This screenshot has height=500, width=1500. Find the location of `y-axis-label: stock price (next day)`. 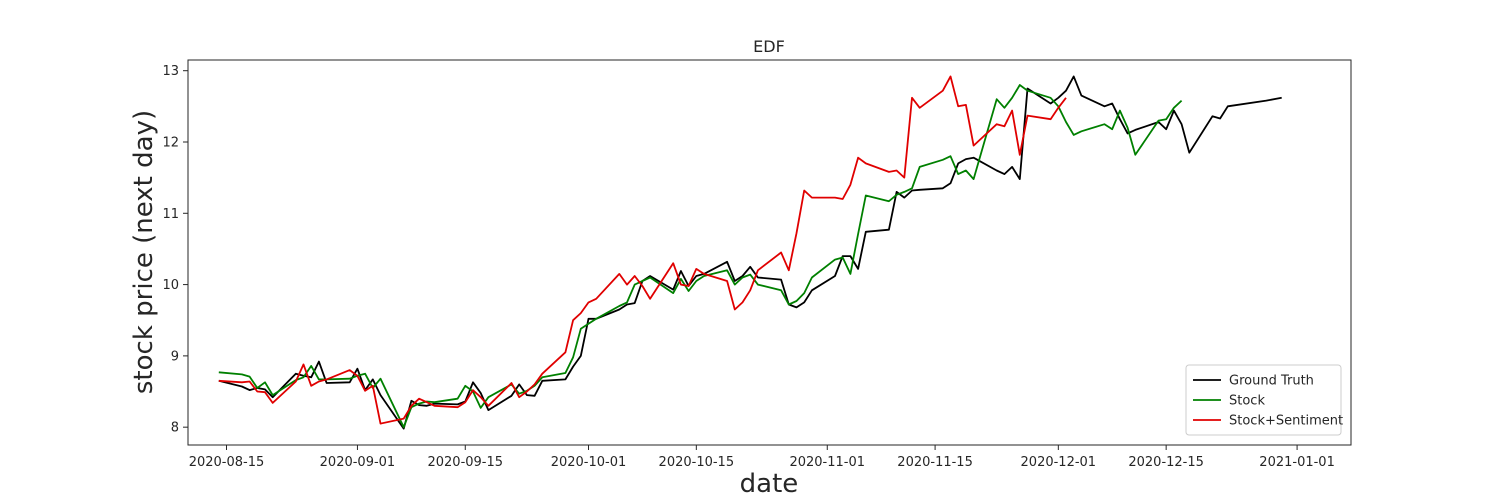

y-axis-label: stock price (next day) is located at coordinates (144, 252).